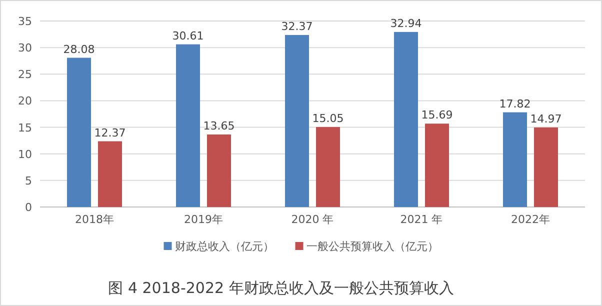 The width and height of the screenshot is (602, 306). Describe the element at coordinates (406, 23) in the screenshot. I see `data-label: 32.94` at that location.